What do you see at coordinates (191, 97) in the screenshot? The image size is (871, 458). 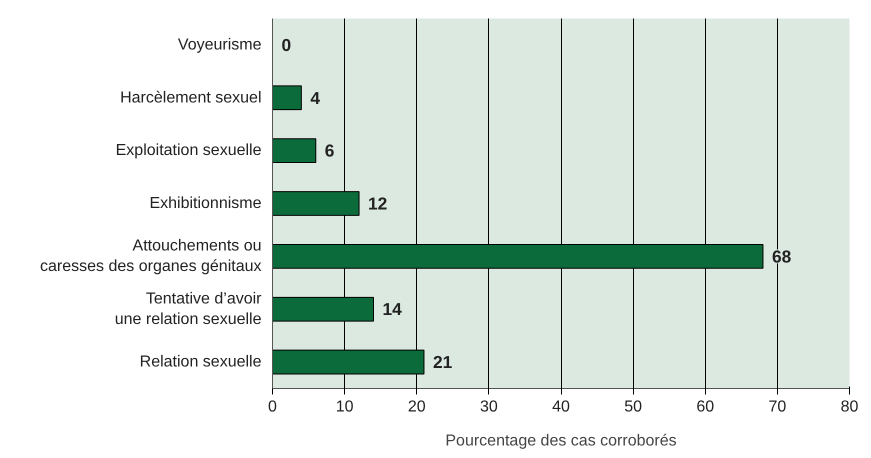 I see `y-tick-label: Harcèlement sexuel` at bounding box center [191, 97].